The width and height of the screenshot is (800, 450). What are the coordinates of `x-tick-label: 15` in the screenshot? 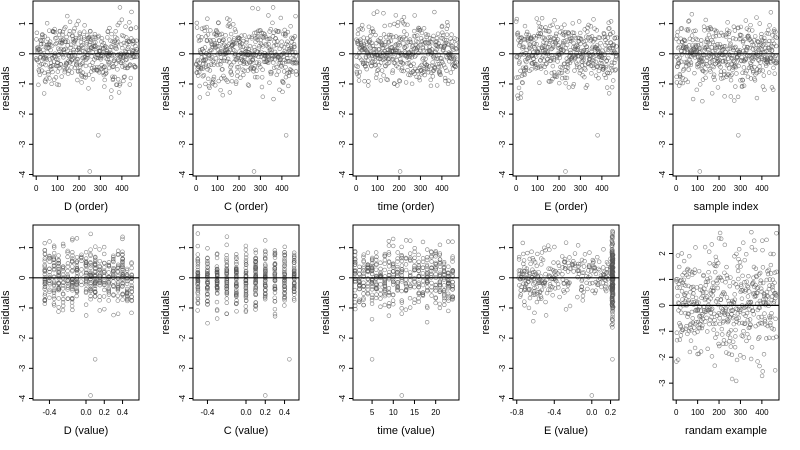 It's located at (414, 412).